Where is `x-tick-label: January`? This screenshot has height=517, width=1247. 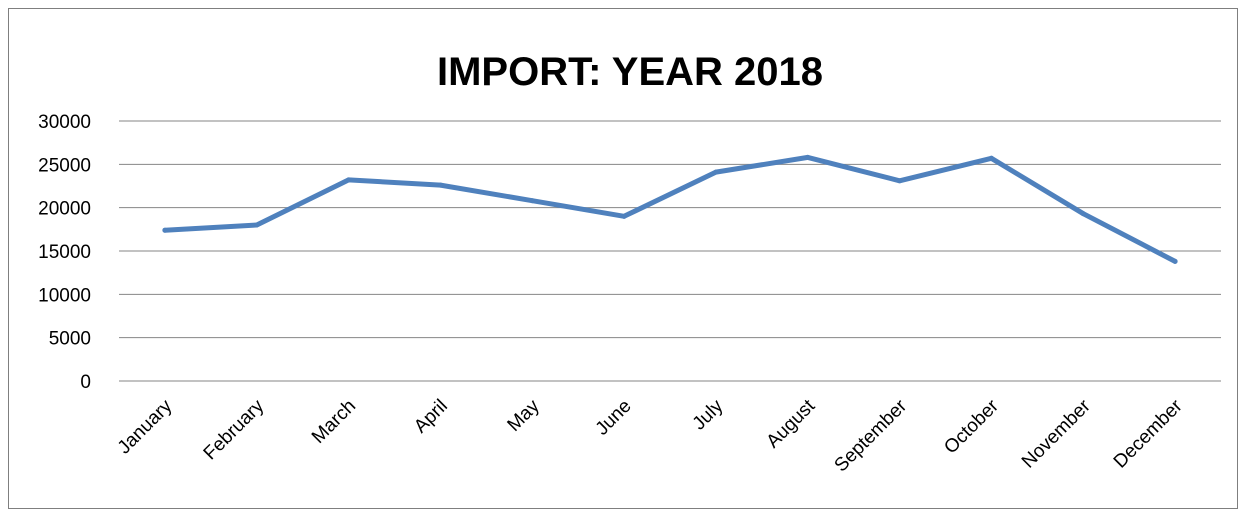 x-tick-label: January is located at coordinates (145, 426).